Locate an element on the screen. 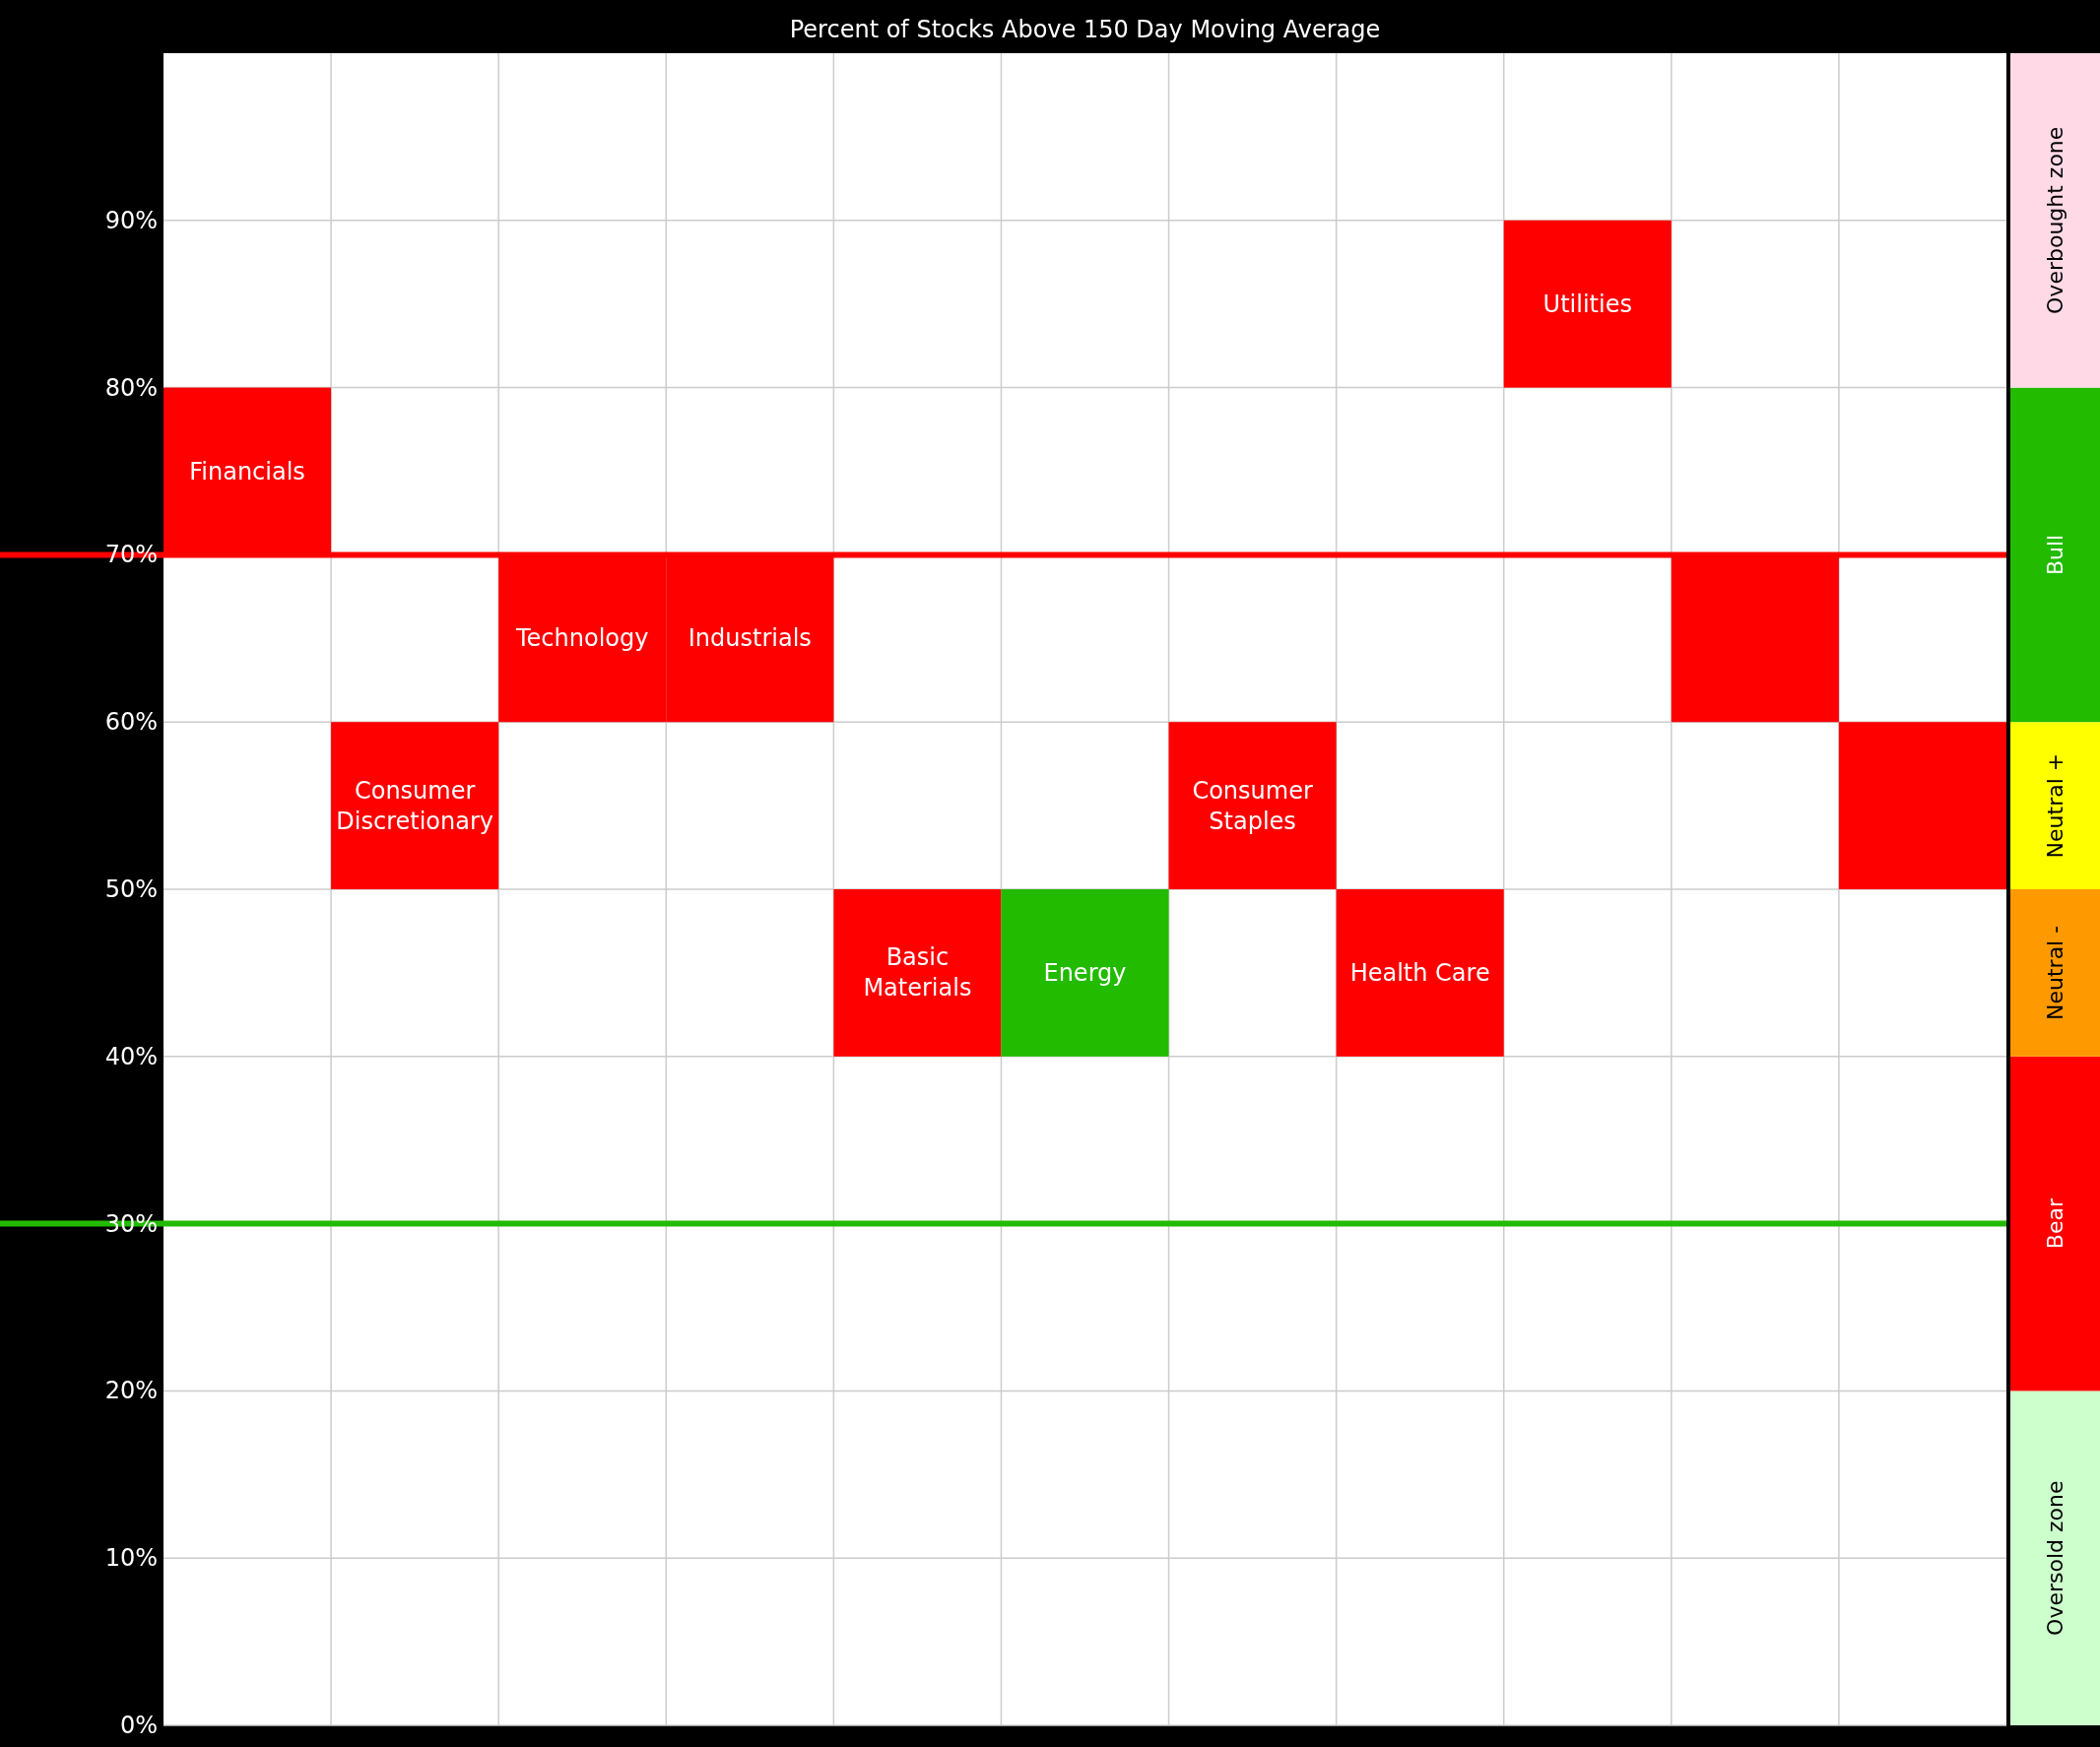 This screenshot has height=1747, width=2100. x-tick-label: Consumer Discretionary is located at coordinates (415, 805).